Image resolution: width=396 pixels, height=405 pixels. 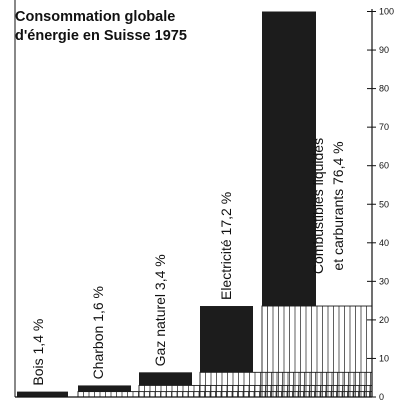 I want to click on chart-title-line-1: Consommation globale, so click(x=95, y=17).